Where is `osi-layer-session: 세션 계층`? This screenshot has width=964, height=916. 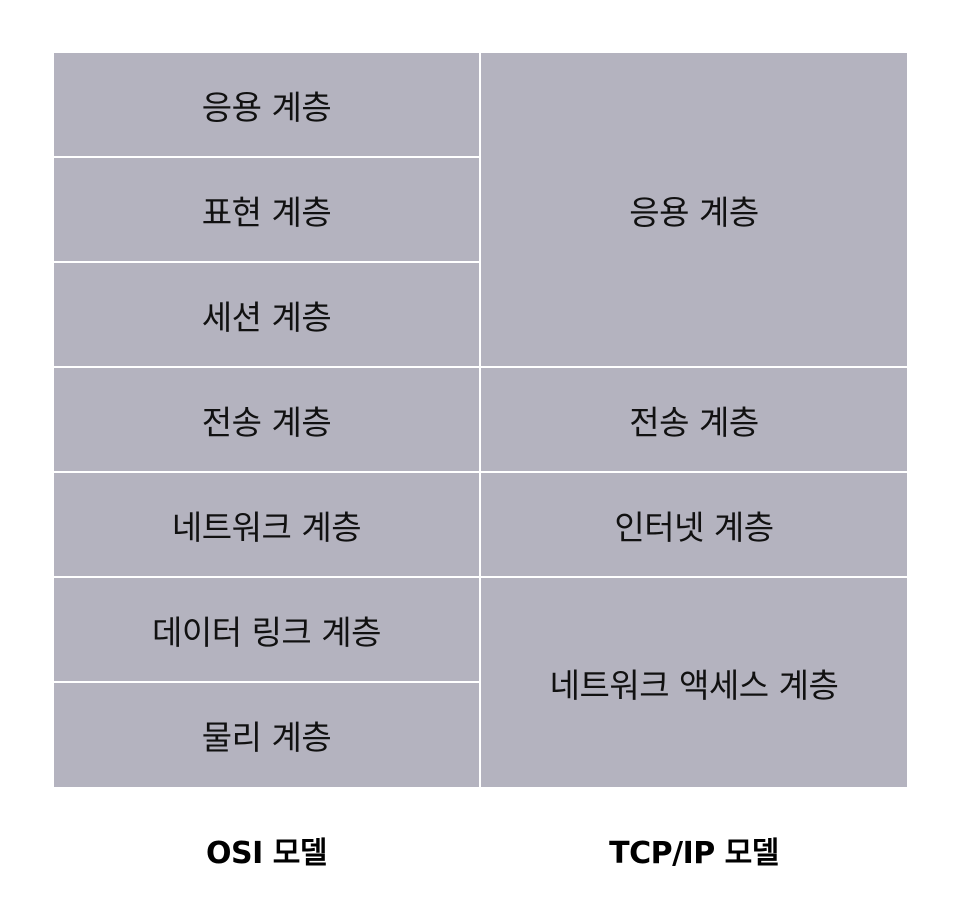
osi-layer-session: 세션 계층 is located at coordinates (266, 314).